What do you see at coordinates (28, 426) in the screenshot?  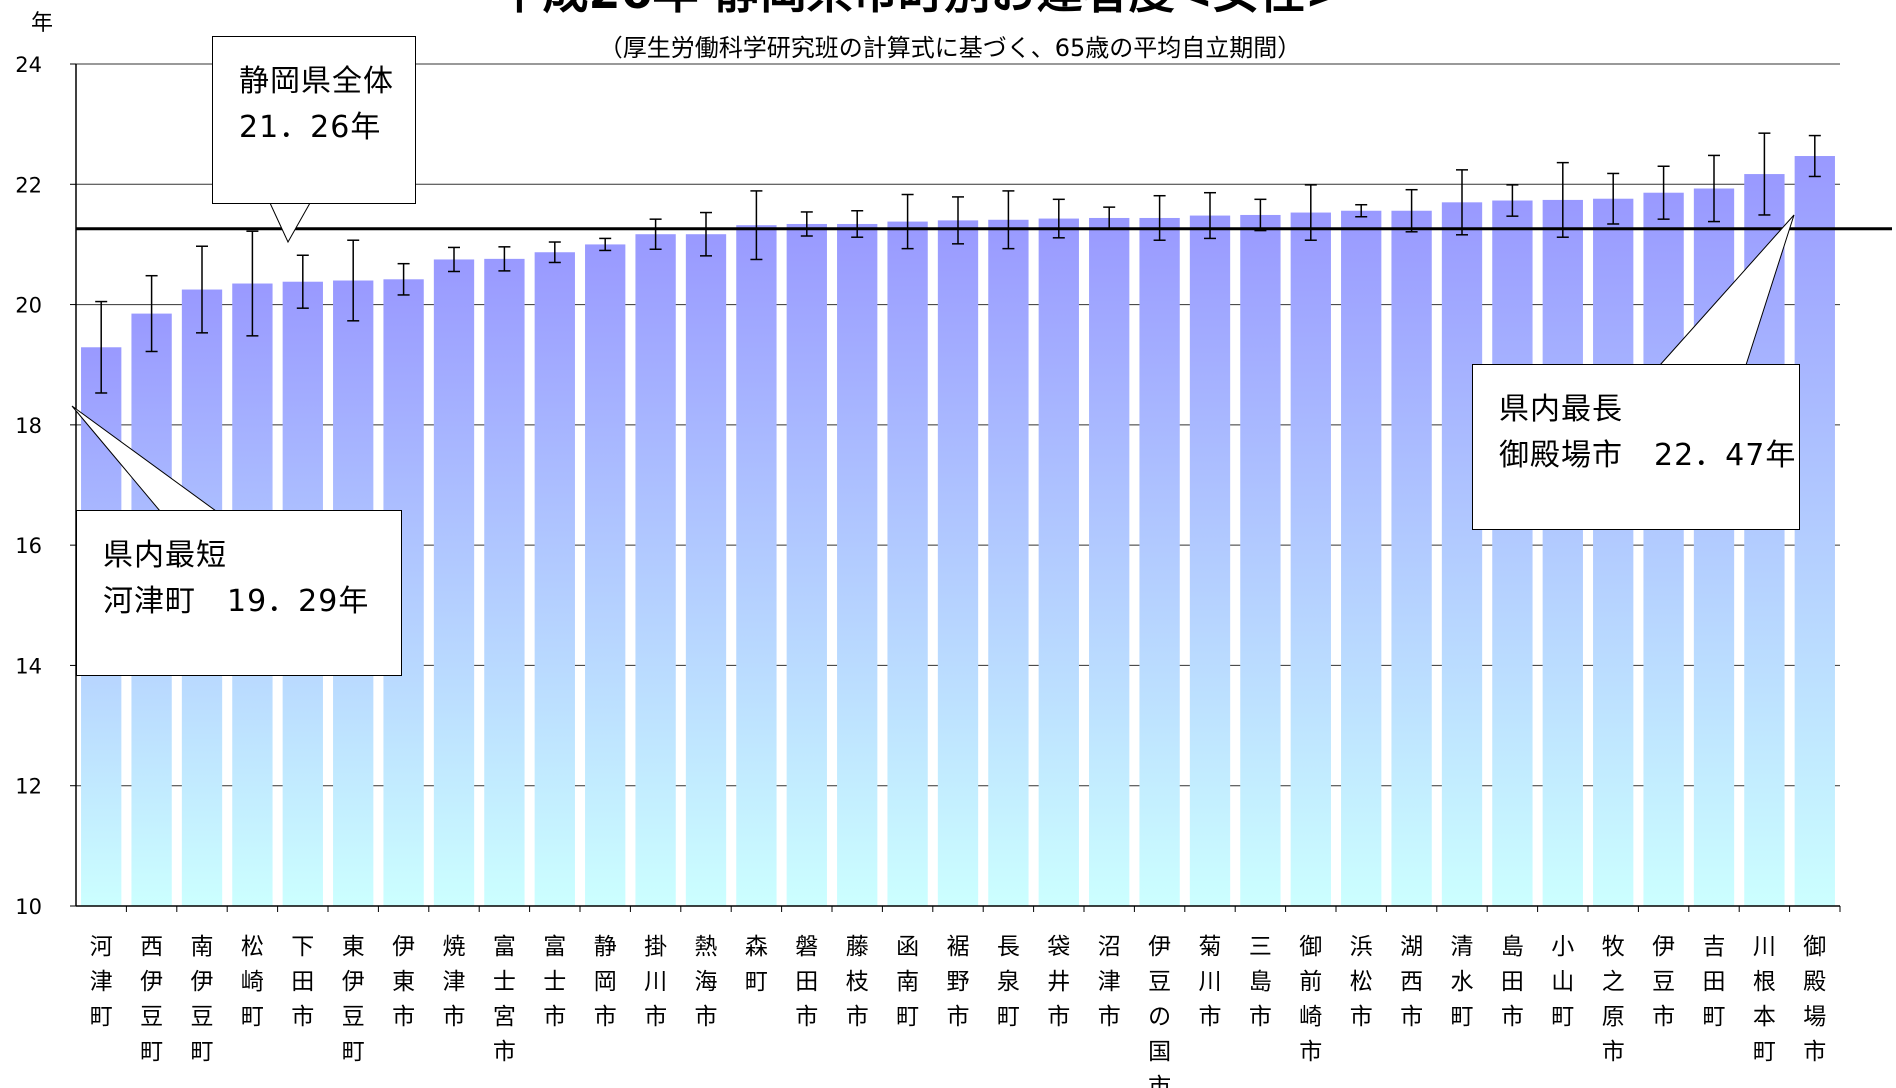 I see `y-tick-label: 18` at bounding box center [28, 426].